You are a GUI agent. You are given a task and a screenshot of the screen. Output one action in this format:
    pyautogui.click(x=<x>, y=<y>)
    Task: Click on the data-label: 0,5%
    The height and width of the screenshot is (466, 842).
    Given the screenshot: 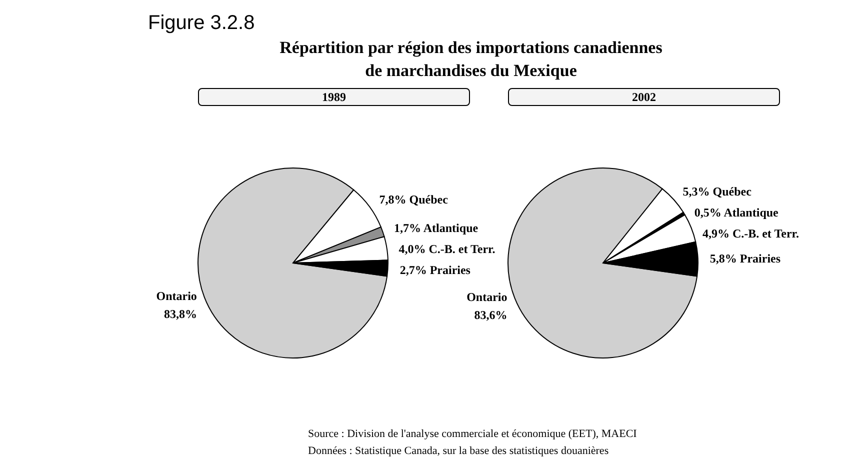 What is the action you would take?
    pyautogui.click(x=708, y=213)
    